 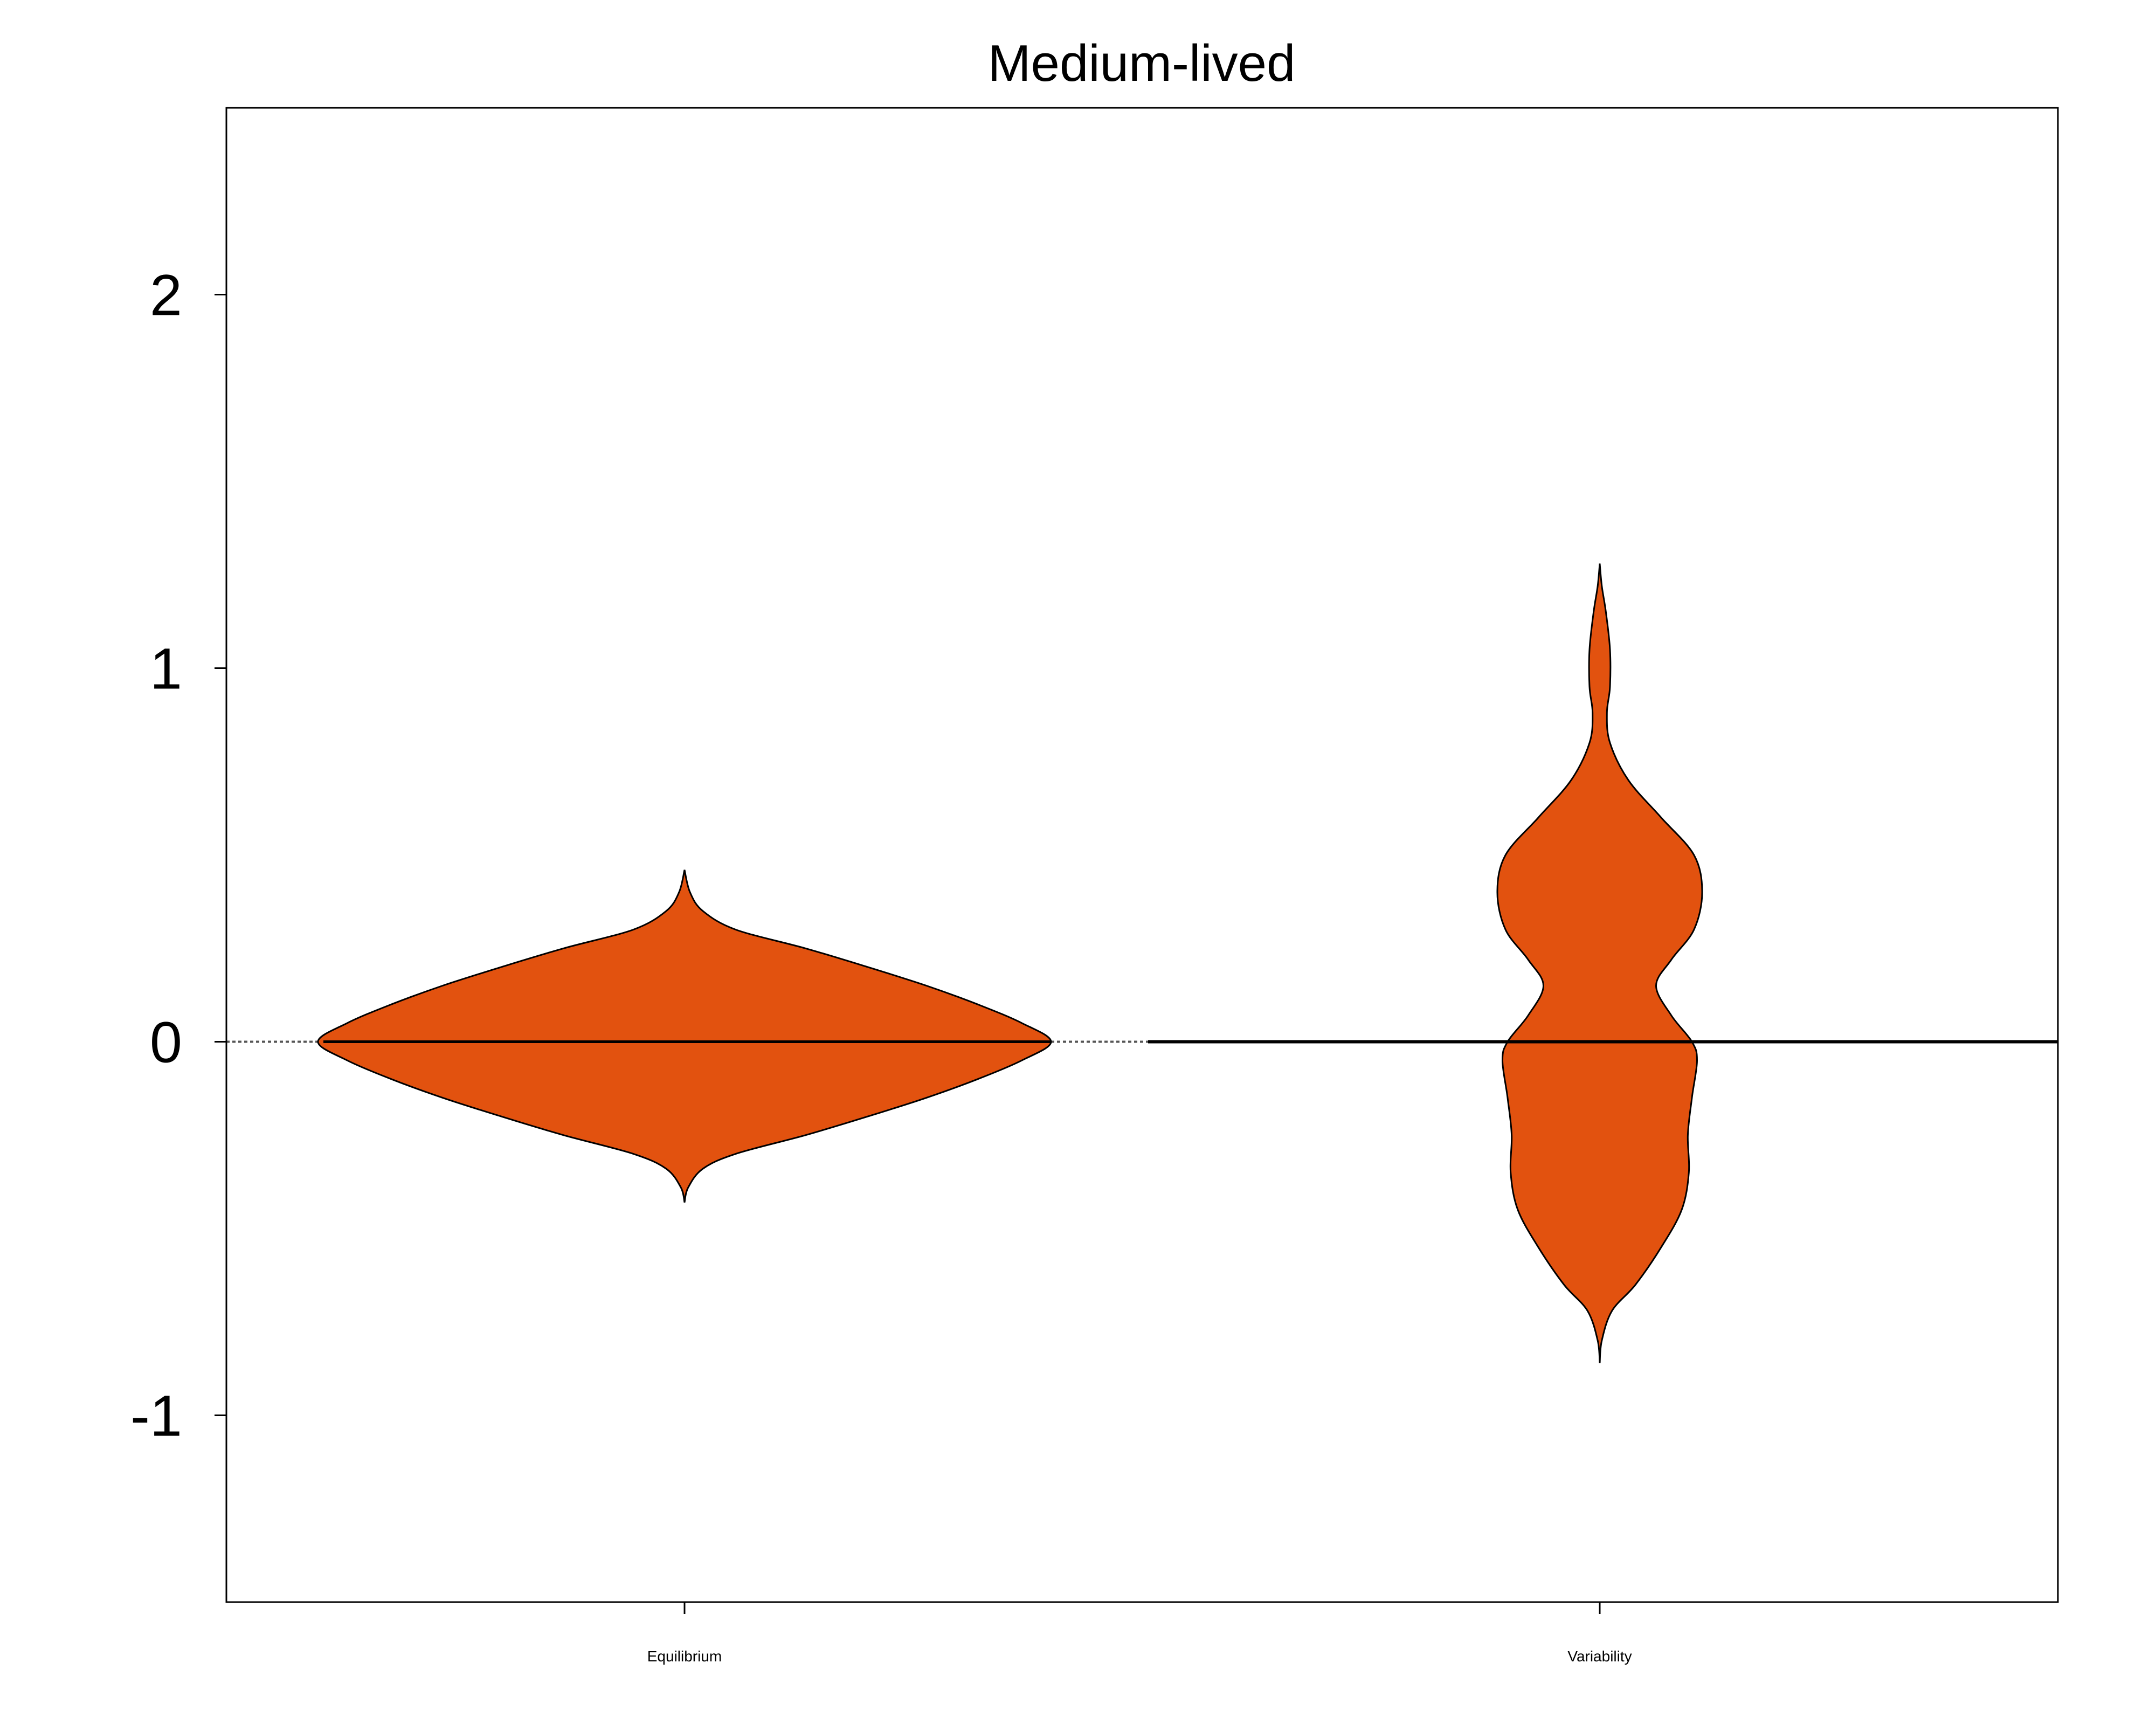 What do you see at coordinates (166, 1042) in the screenshot?
I see `ytick-label: 0` at bounding box center [166, 1042].